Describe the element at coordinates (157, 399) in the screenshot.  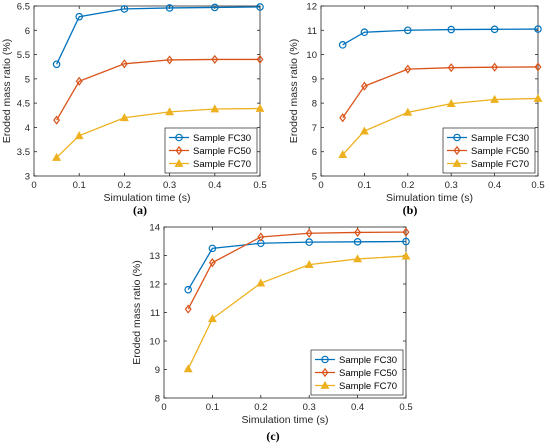
I see `y-tick-label: 8` at that location.